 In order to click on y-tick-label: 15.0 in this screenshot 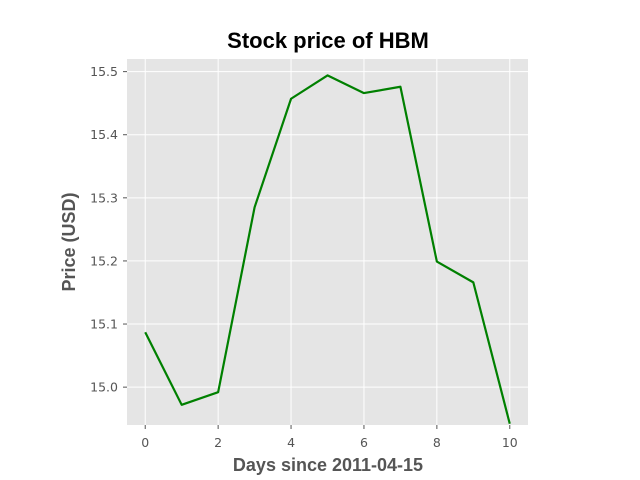, I will do `click(104, 387)`.